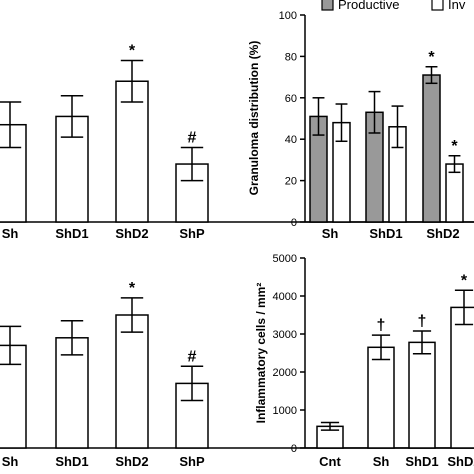 Image resolution: width=474 pixels, height=474 pixels. Describe the element at coordinates (291, 140) in the screenshot. I see `y-tick-label: 40` at that location.